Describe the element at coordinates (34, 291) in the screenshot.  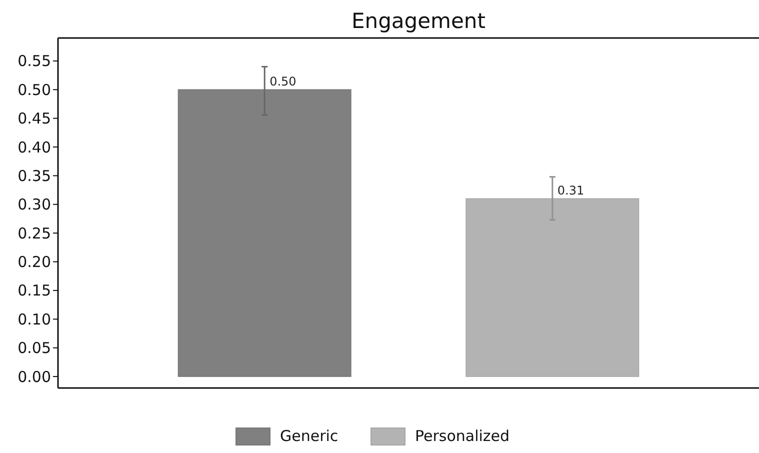
I see `y-tick-label: 0.15` at that location.